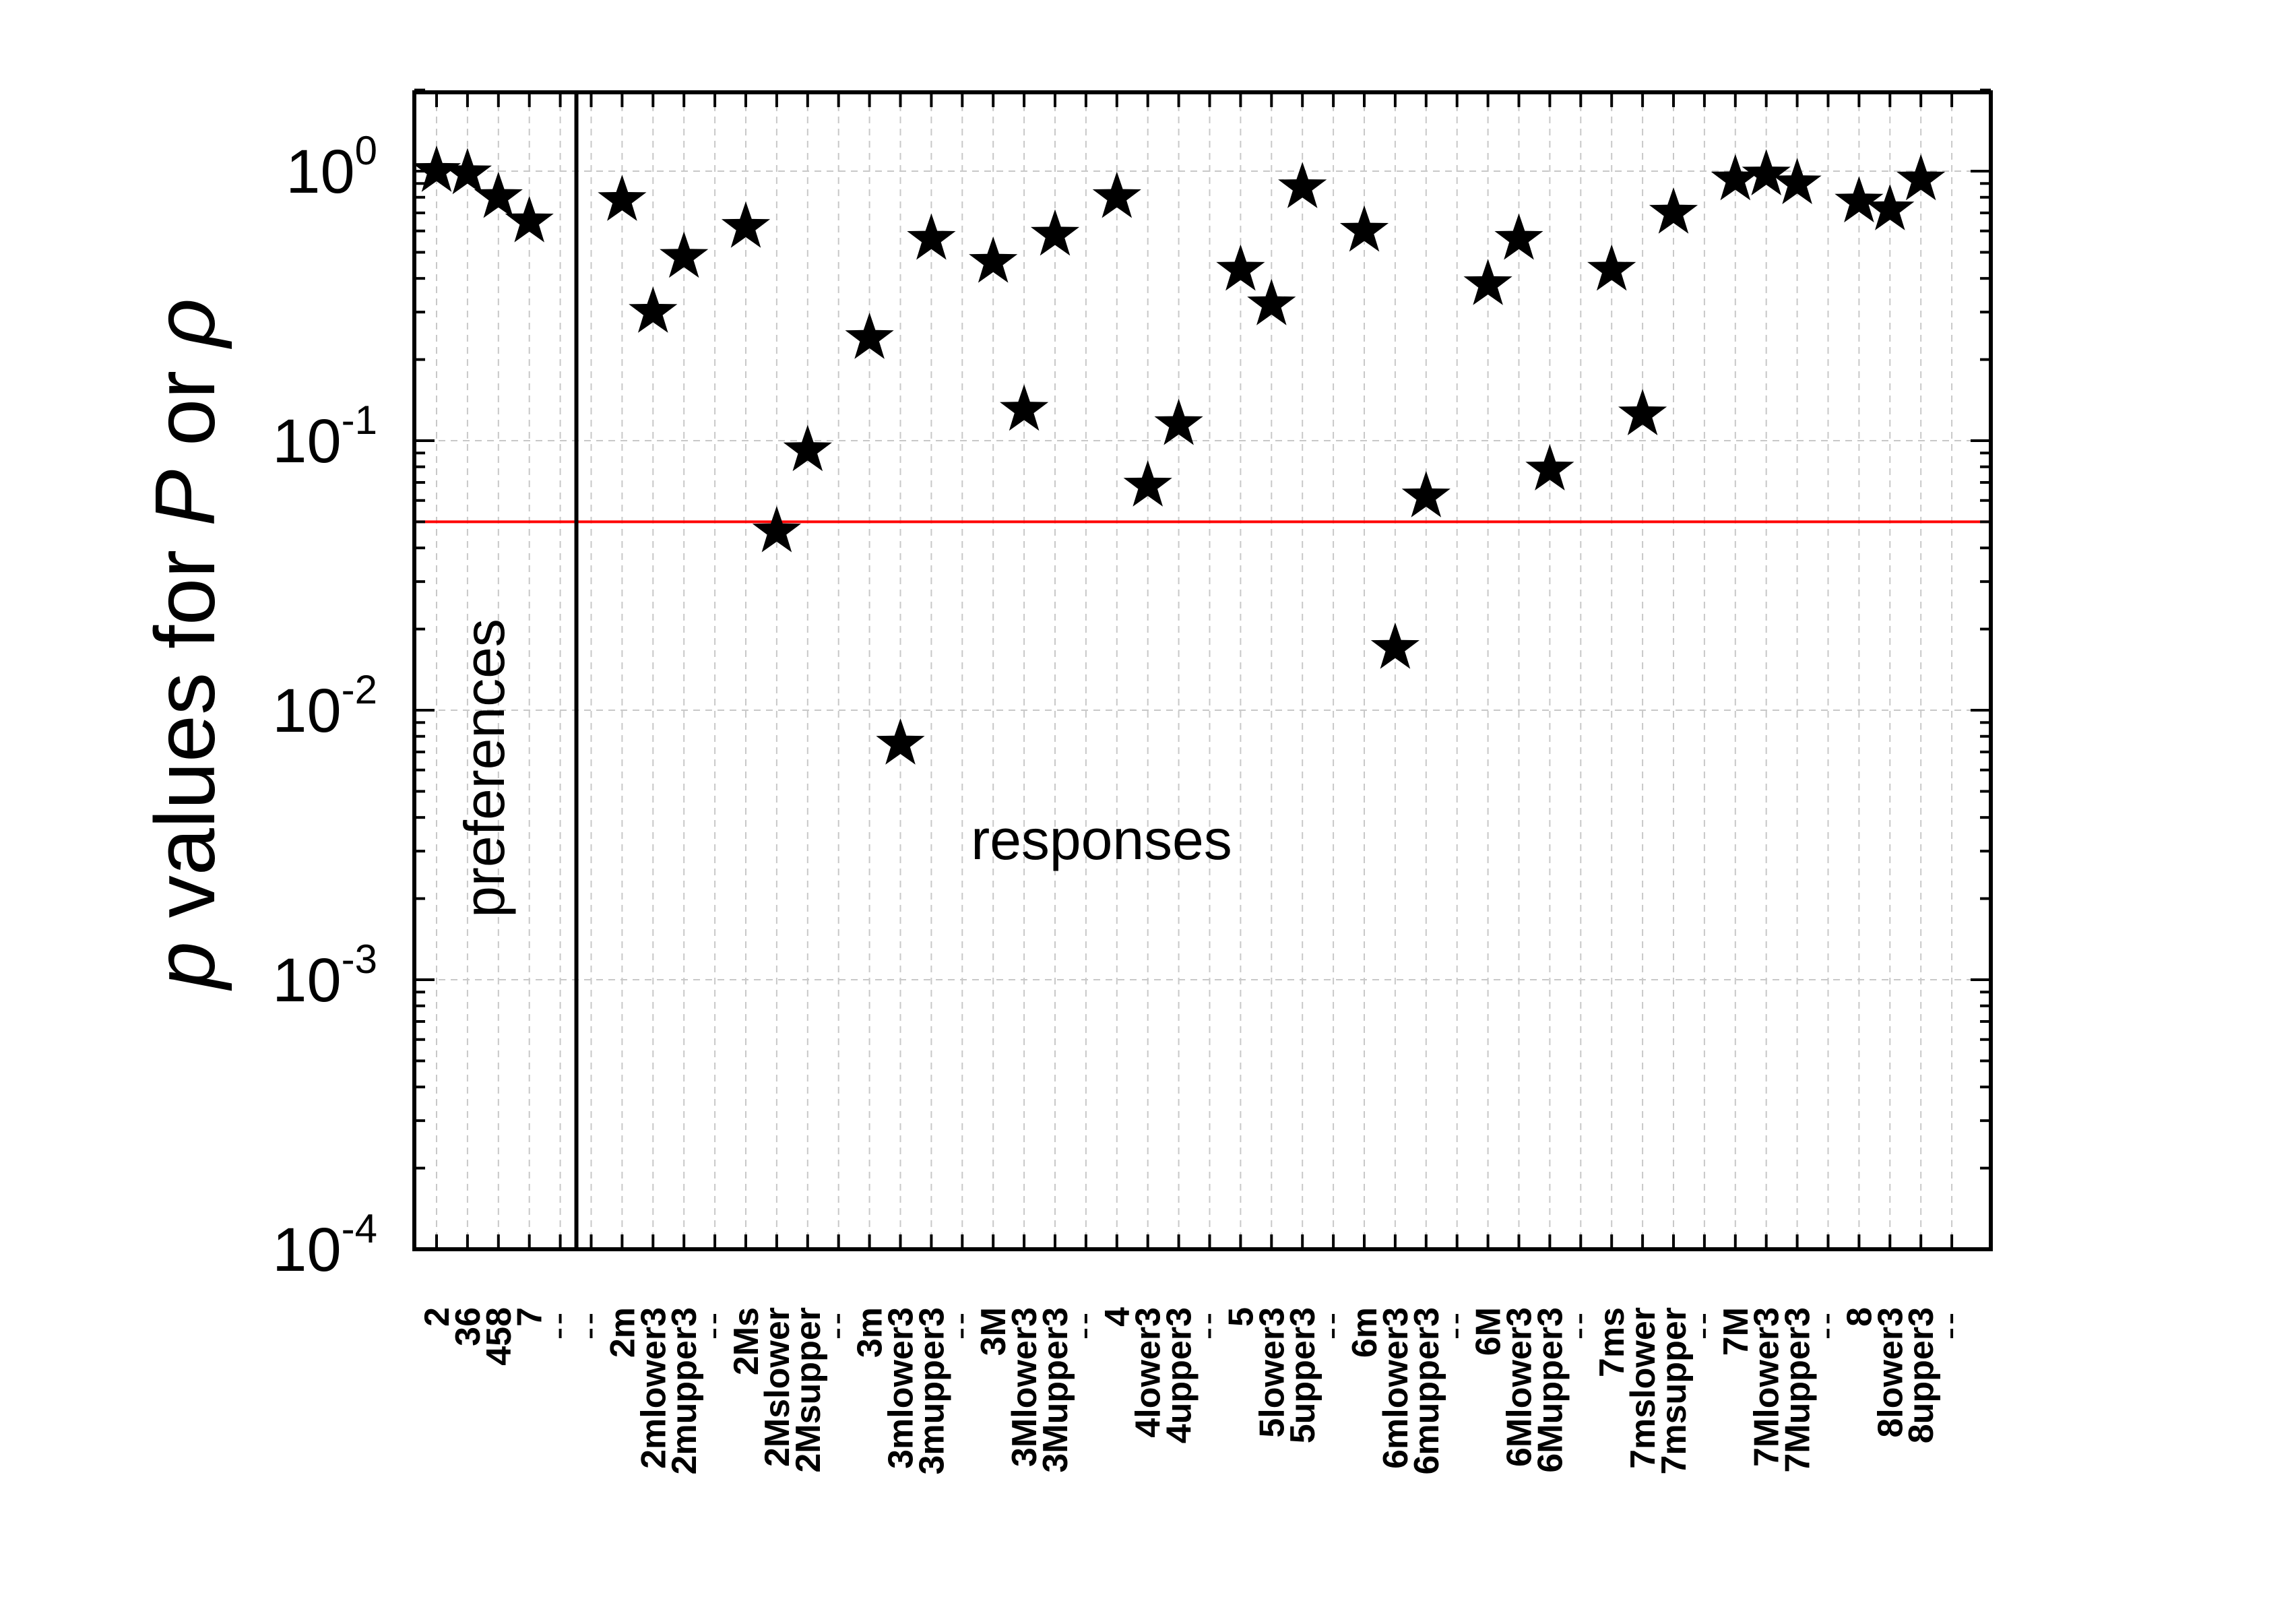 The image size is (2296, 1603). Describe the element at coordinates (777, 1387) in the screenshot. I see `x-tick-label: 2Mslower` at that location.